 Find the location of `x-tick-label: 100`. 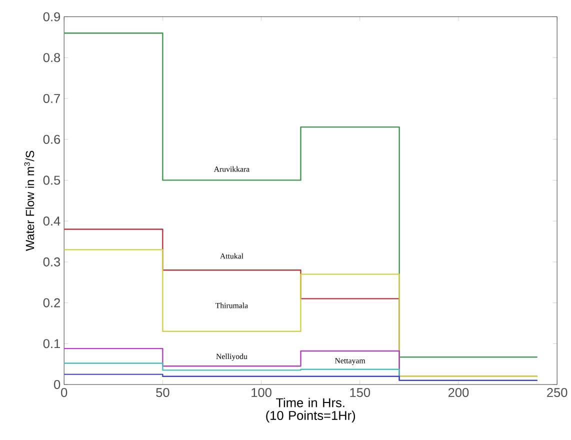

x-tick-label: 100 is located at coordinates (262, 393).